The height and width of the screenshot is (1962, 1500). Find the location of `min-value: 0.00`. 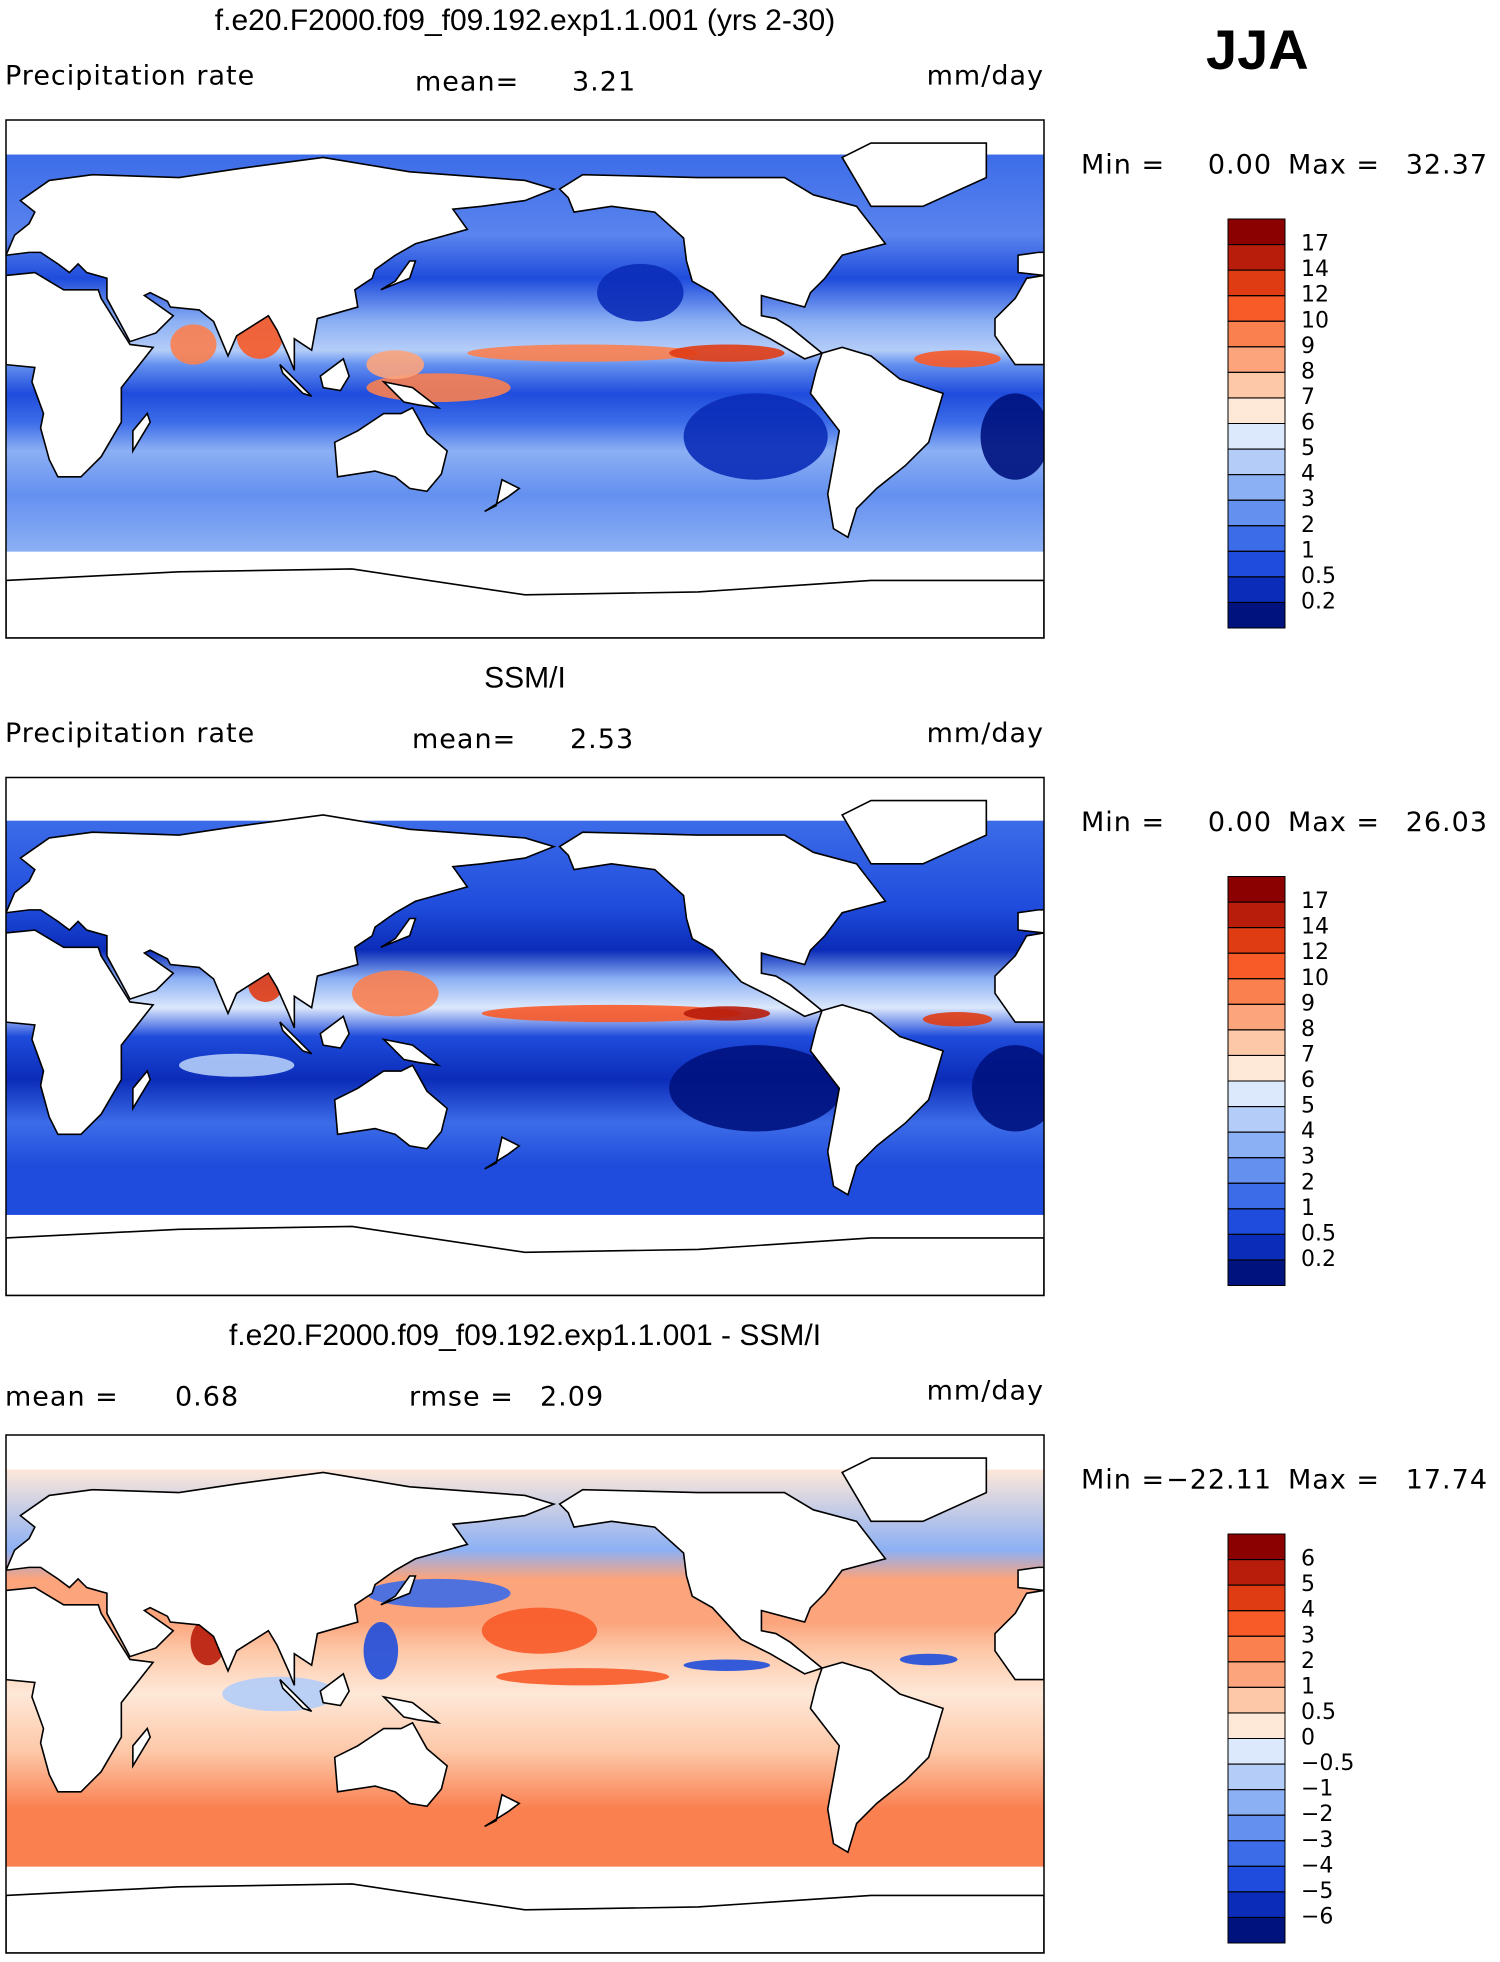

min-value: 0.00 is located at coordinates (1240, 165).